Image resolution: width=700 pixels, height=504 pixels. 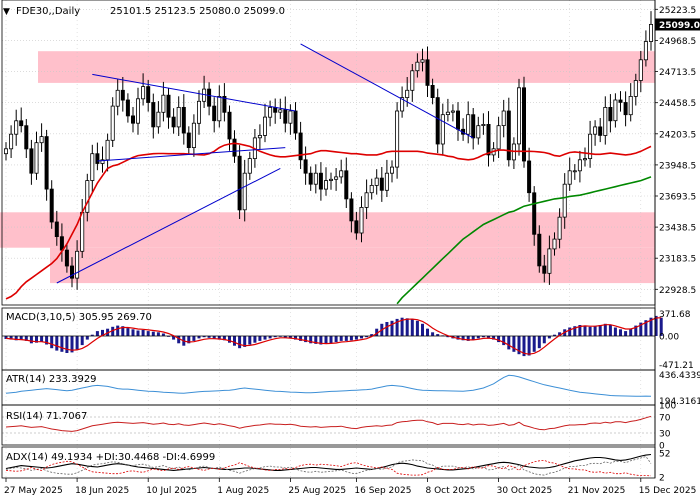 I want to click on rsi-tick-label: 30, so click(x=665, y=435).